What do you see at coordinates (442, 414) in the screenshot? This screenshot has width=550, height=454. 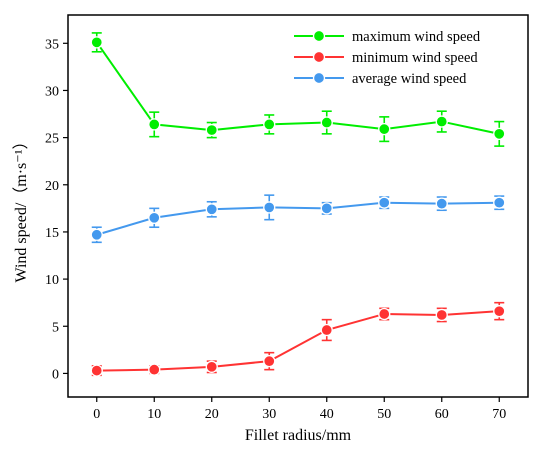 I see `x-tick-label: 60` at bounding box center [442, 414].